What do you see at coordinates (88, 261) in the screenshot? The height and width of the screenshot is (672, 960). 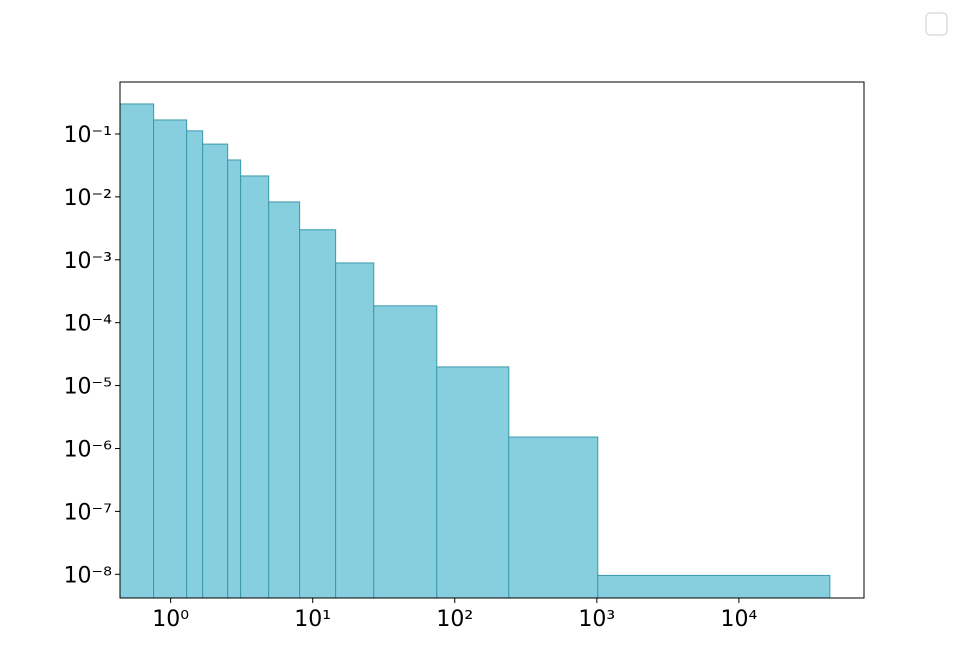 I see `y-tick-label: 10⁻³` at bounding box center [88, 261].